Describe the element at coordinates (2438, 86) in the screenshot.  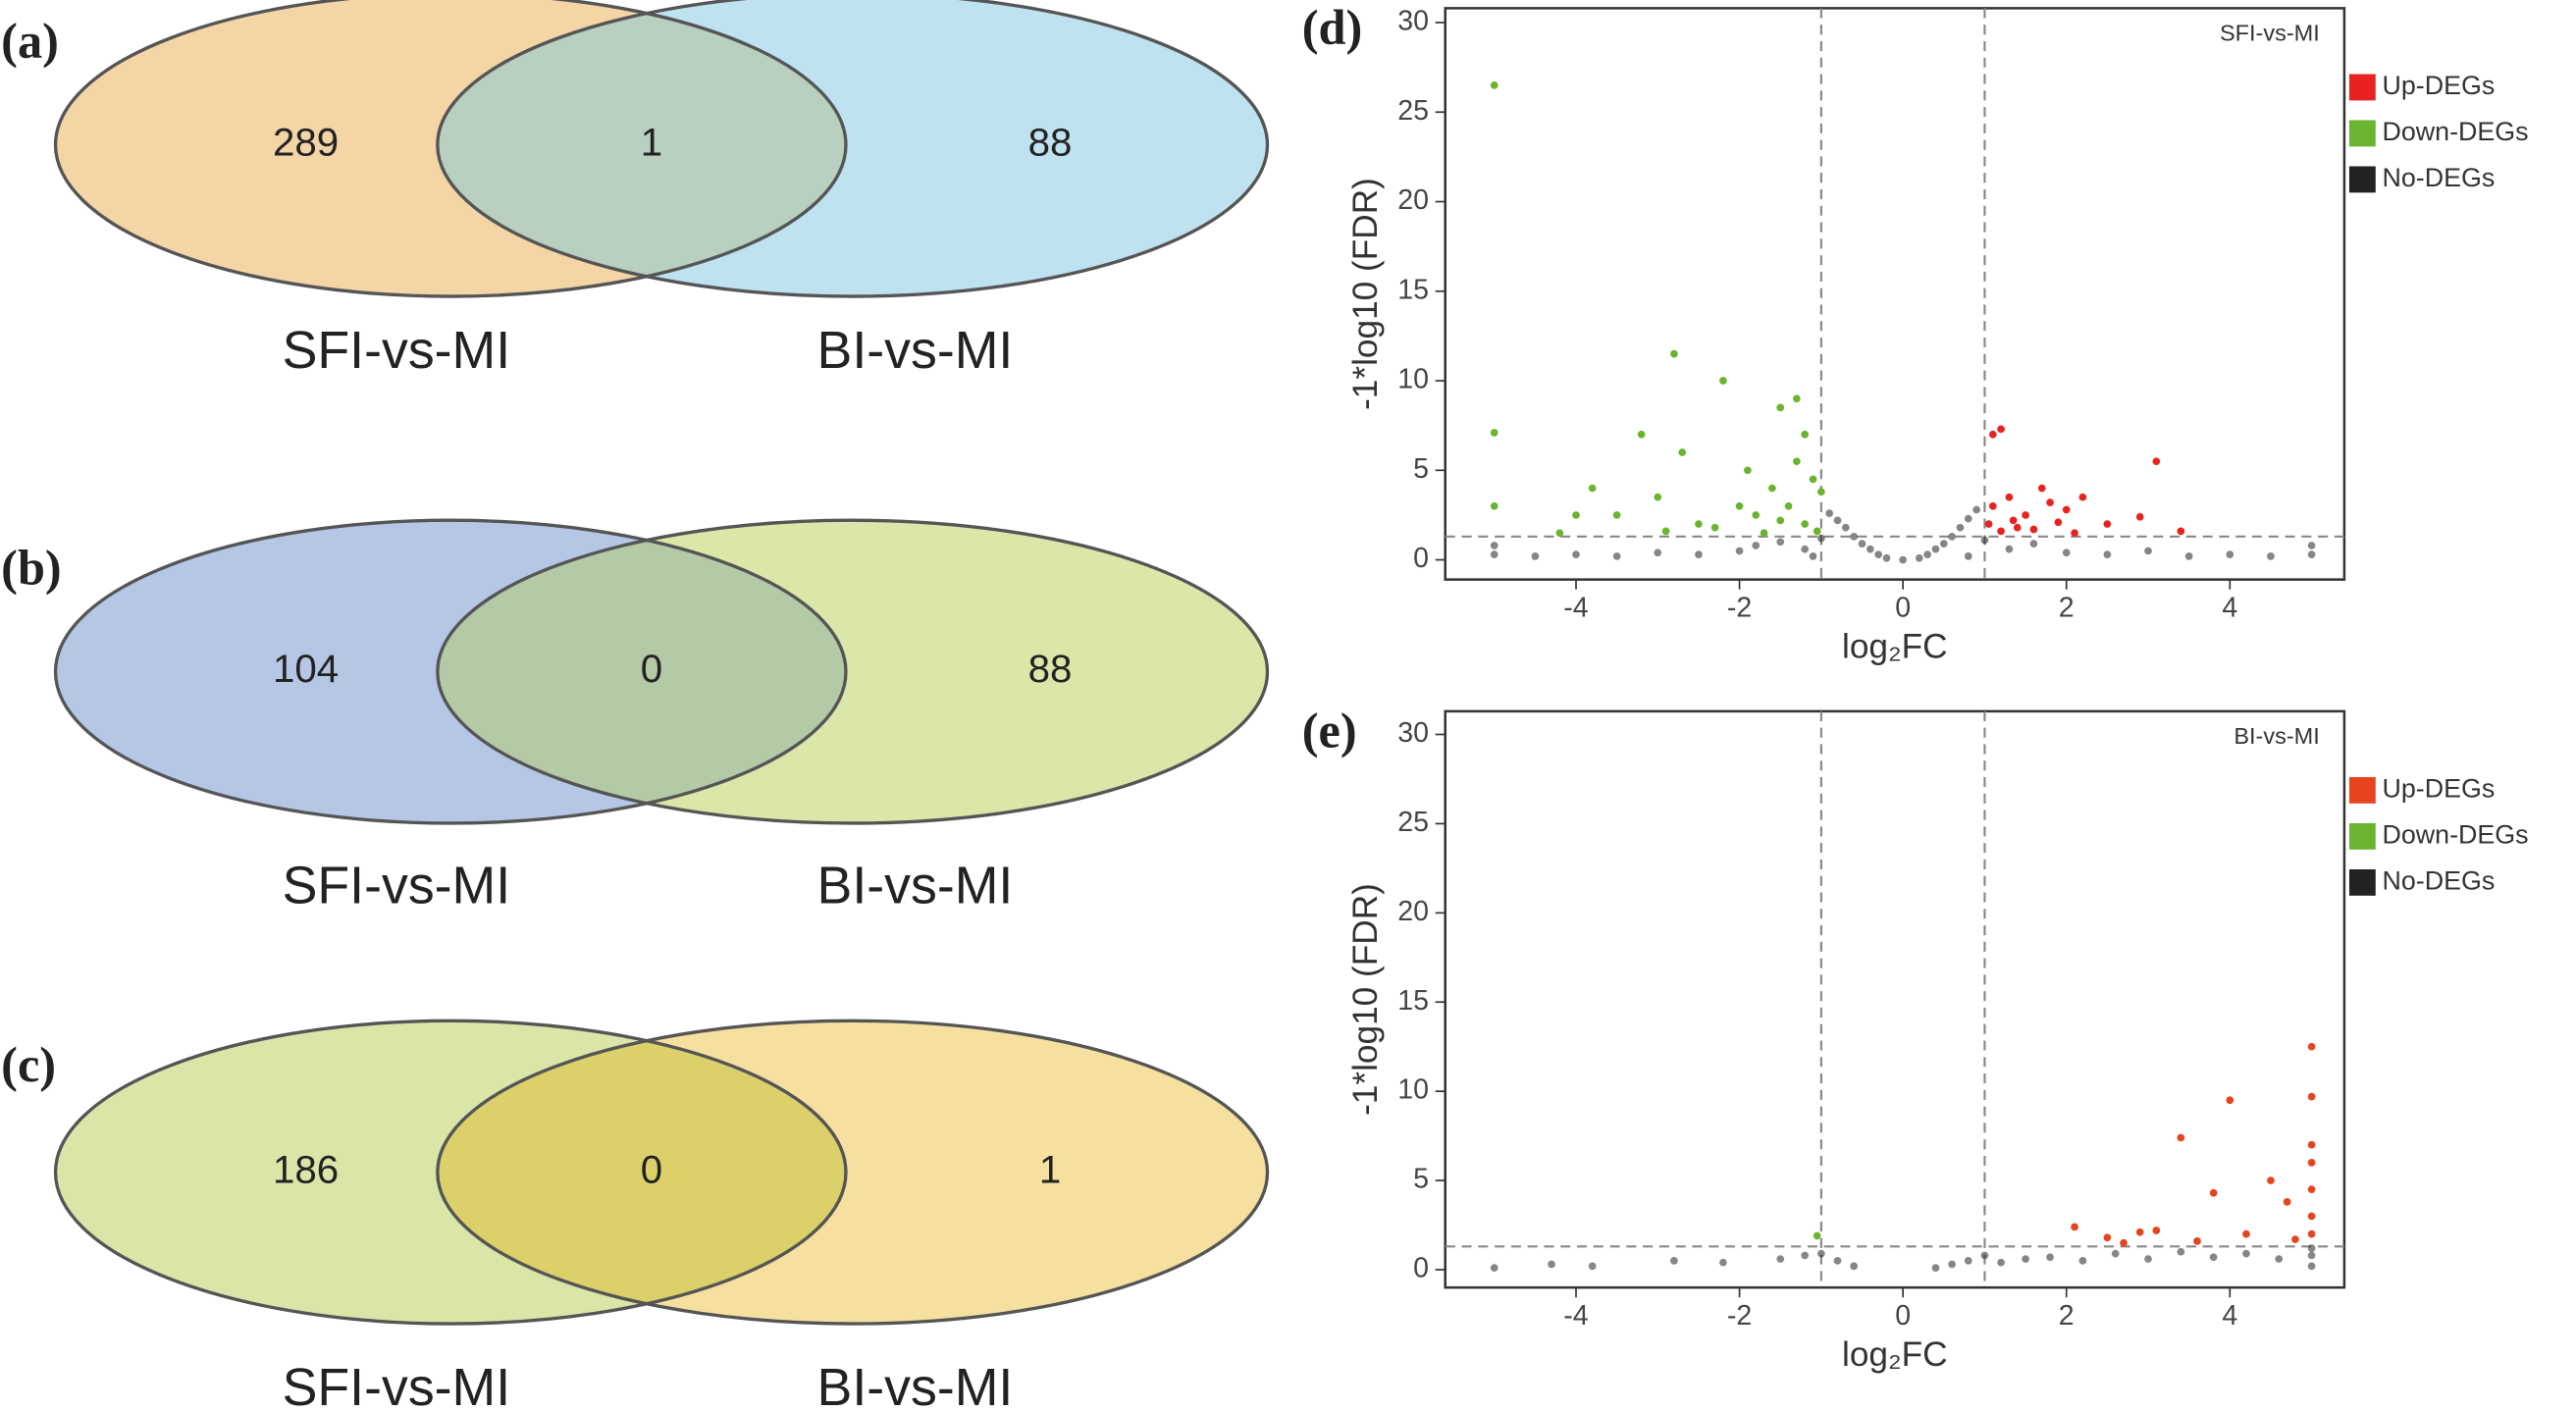
I see `legend-label: Up-DEGs` at that location.